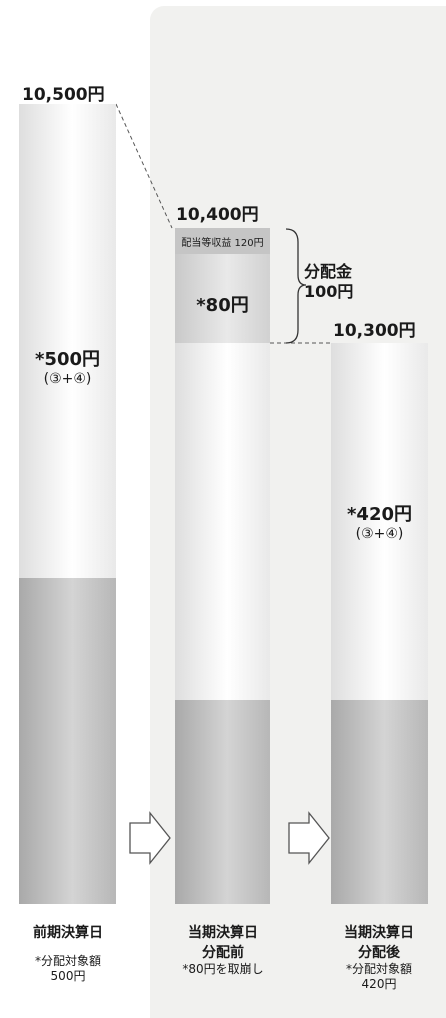 The height and width of the screenshot is (1018, 446). What do you see at coordinates (222, 521) in the screenshot?
I see `bar-current-before-upper` at bounding box center [222, 521].